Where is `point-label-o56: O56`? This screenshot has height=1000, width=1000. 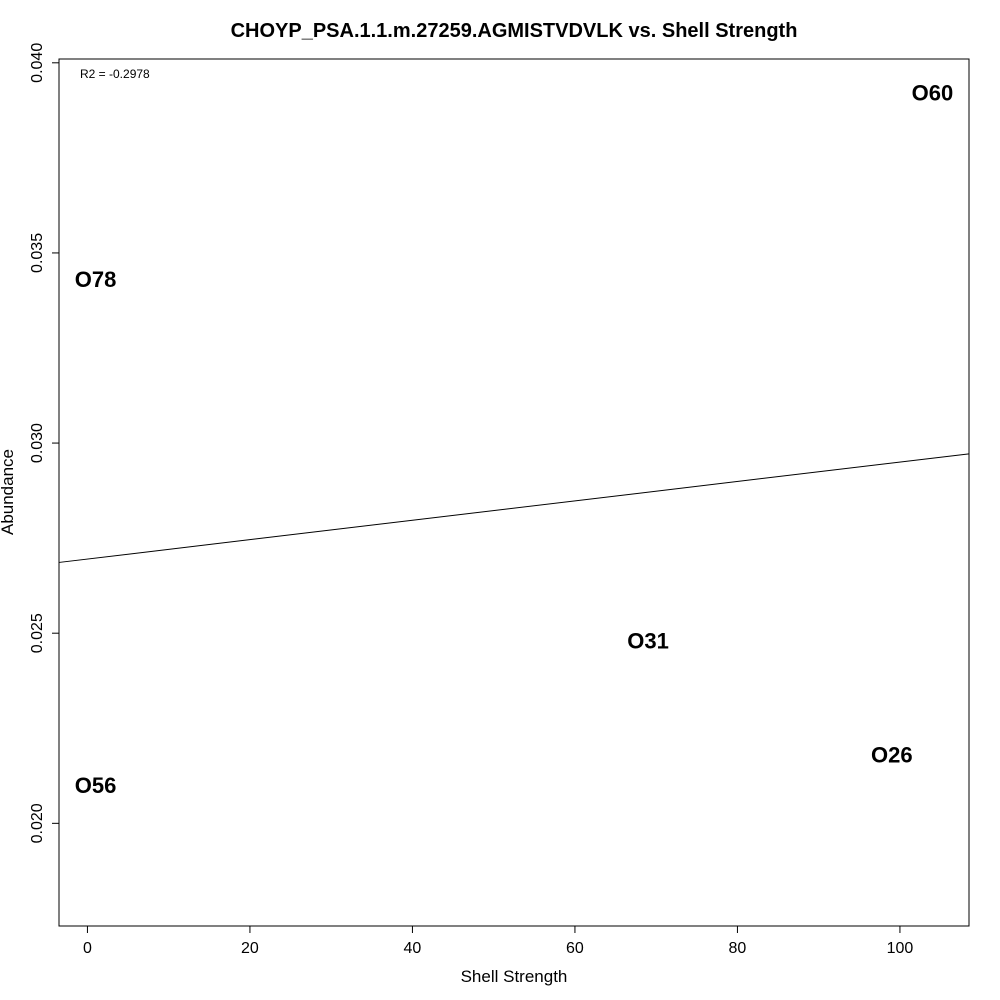 point-label-o56: O56 is located at coordinates (96, 785).